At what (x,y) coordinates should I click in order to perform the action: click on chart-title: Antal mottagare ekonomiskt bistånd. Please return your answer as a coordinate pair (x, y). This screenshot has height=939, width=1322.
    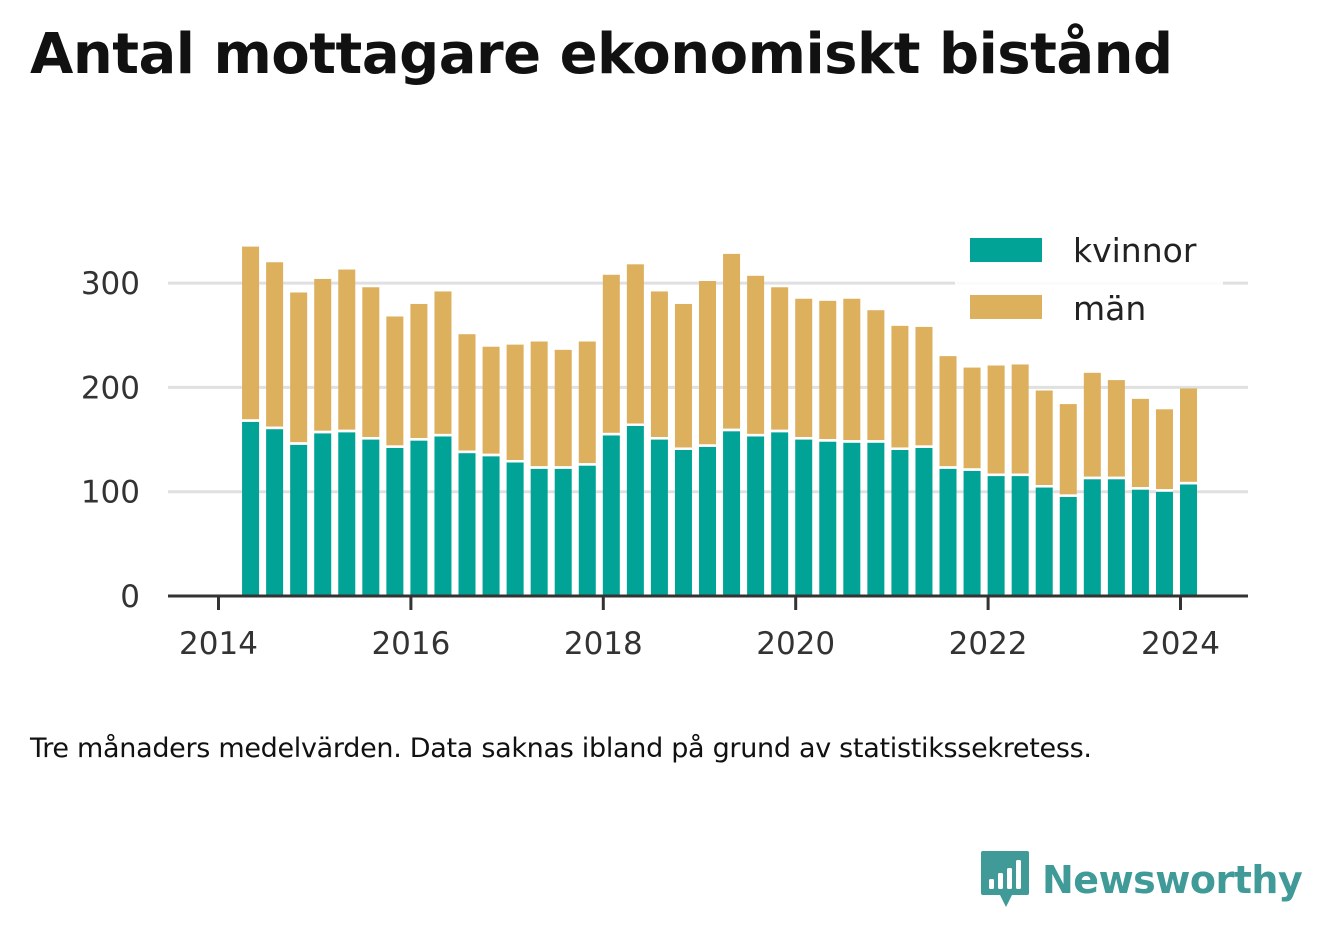
    Looking at the image, I should click on (601, 54).